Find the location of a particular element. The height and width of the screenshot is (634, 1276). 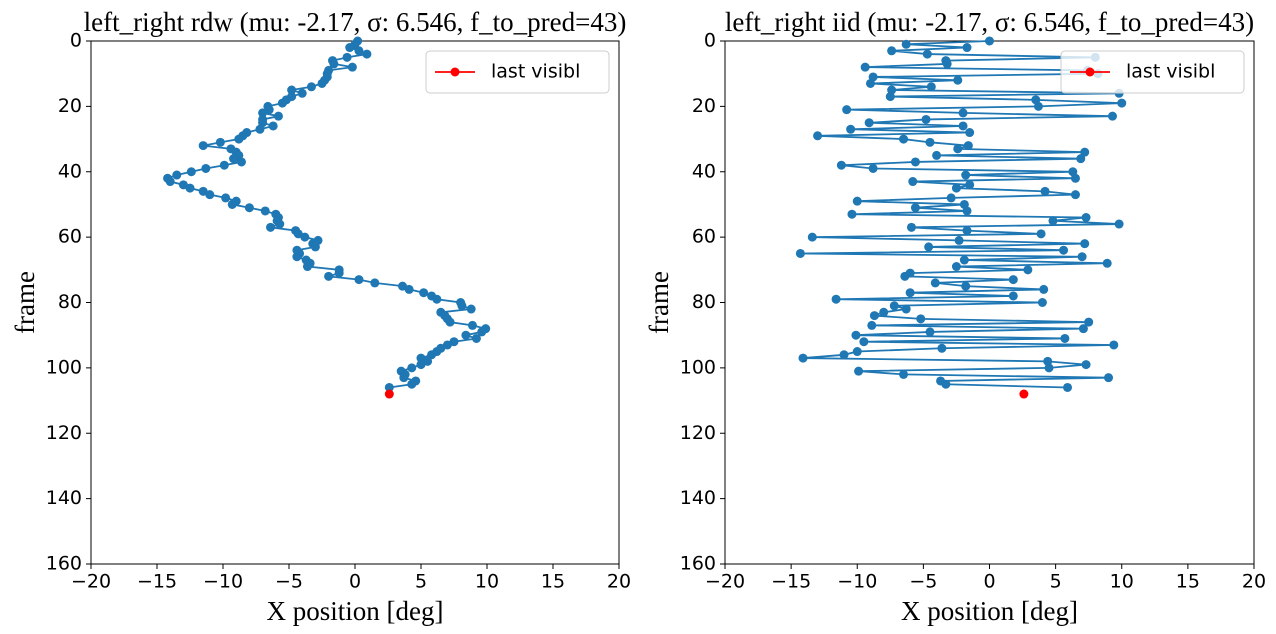

x-tick-label: 15 is located at coordinates (1188, 582).